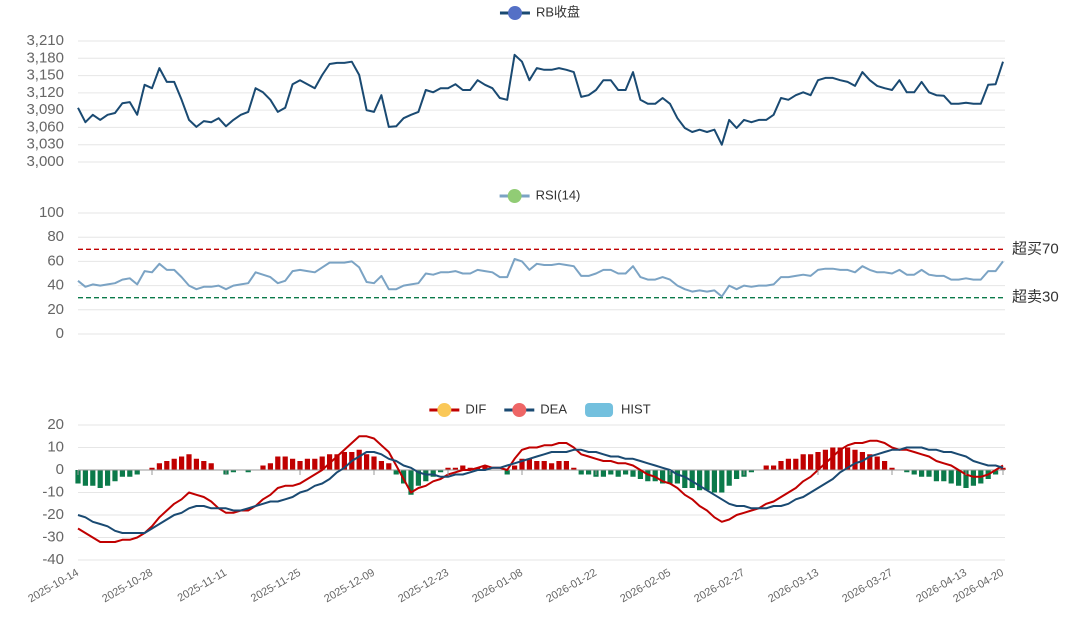 Image resolution: width=1080 pixels, height=617 pixels. What do you see at coordinates (45, 75) in the screenshot?
I see `y-tick-label: 3,150` at bounding box center [45, 75].